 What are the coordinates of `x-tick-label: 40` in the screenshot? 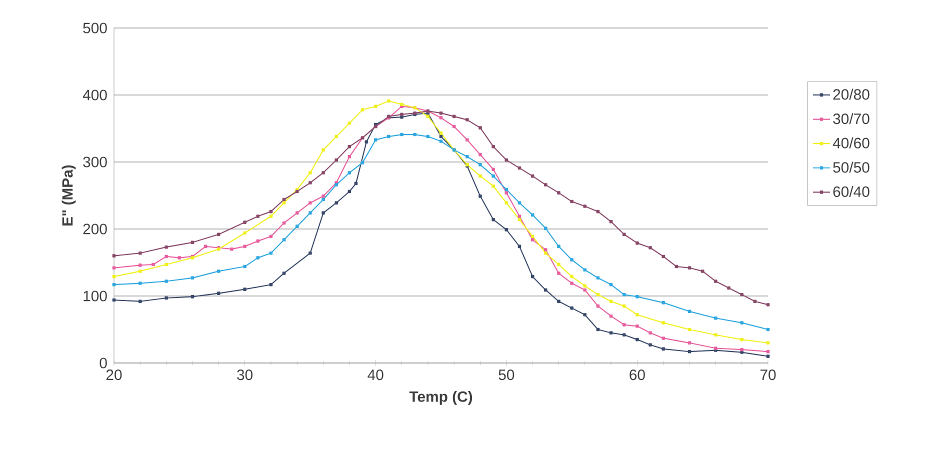 It's located at (376, 375).